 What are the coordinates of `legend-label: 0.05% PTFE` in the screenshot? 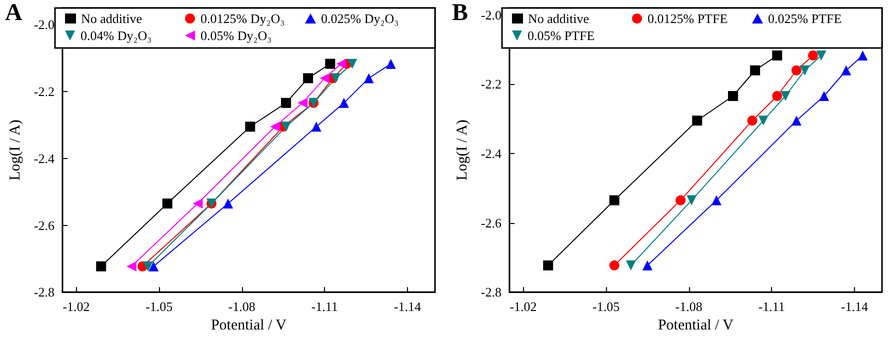 It's located at (561, 35).